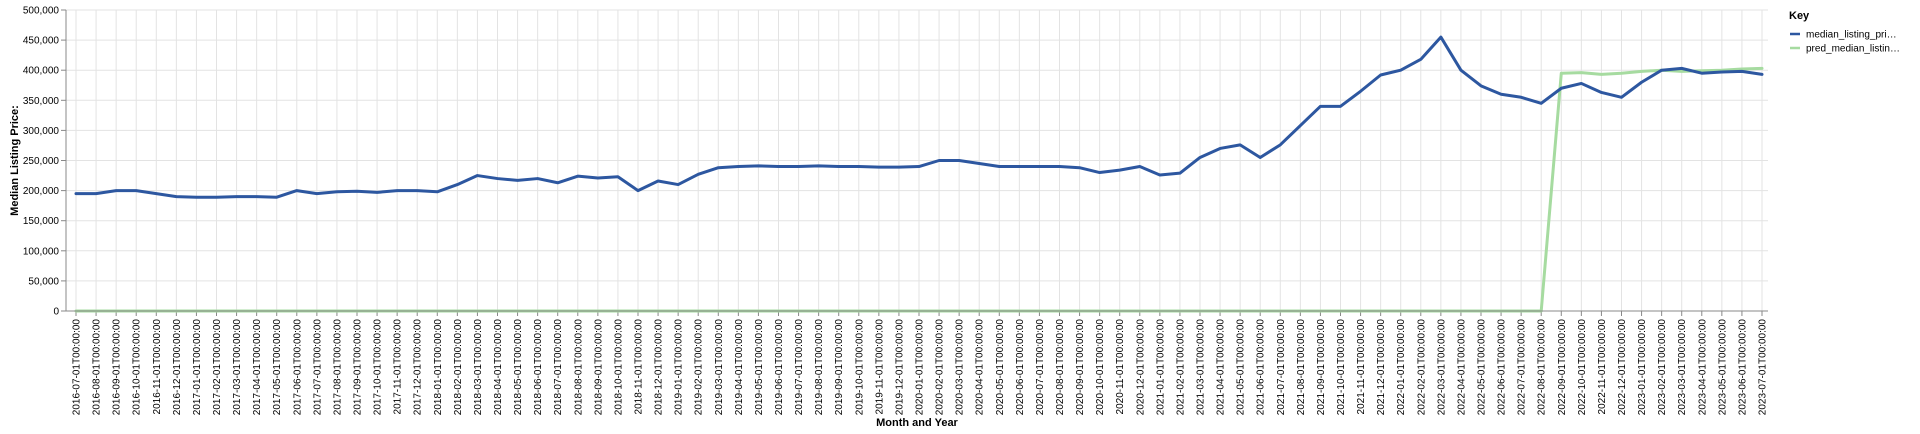 The width and height of the screenshot is (1920, 434). What do you see at coordinates (917, 423) in the screenshot?
I see `x-axis-title: Month and Year` at bounding box center [917, 423].